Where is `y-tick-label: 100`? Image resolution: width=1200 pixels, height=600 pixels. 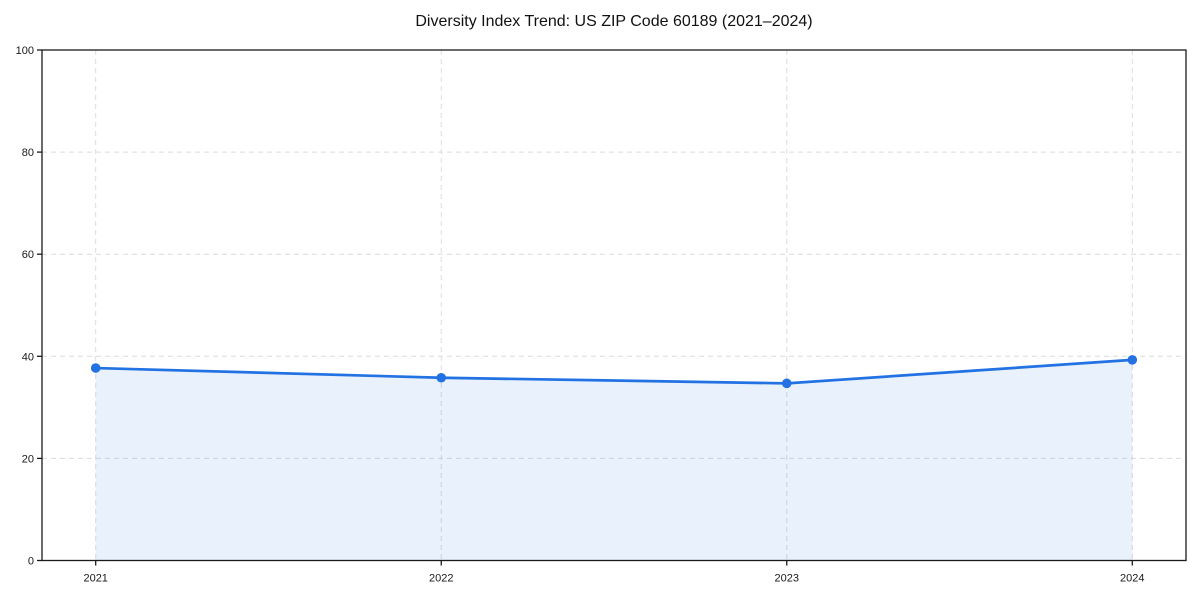
y-tick-label: 100 is located at coordinates (25, 51).